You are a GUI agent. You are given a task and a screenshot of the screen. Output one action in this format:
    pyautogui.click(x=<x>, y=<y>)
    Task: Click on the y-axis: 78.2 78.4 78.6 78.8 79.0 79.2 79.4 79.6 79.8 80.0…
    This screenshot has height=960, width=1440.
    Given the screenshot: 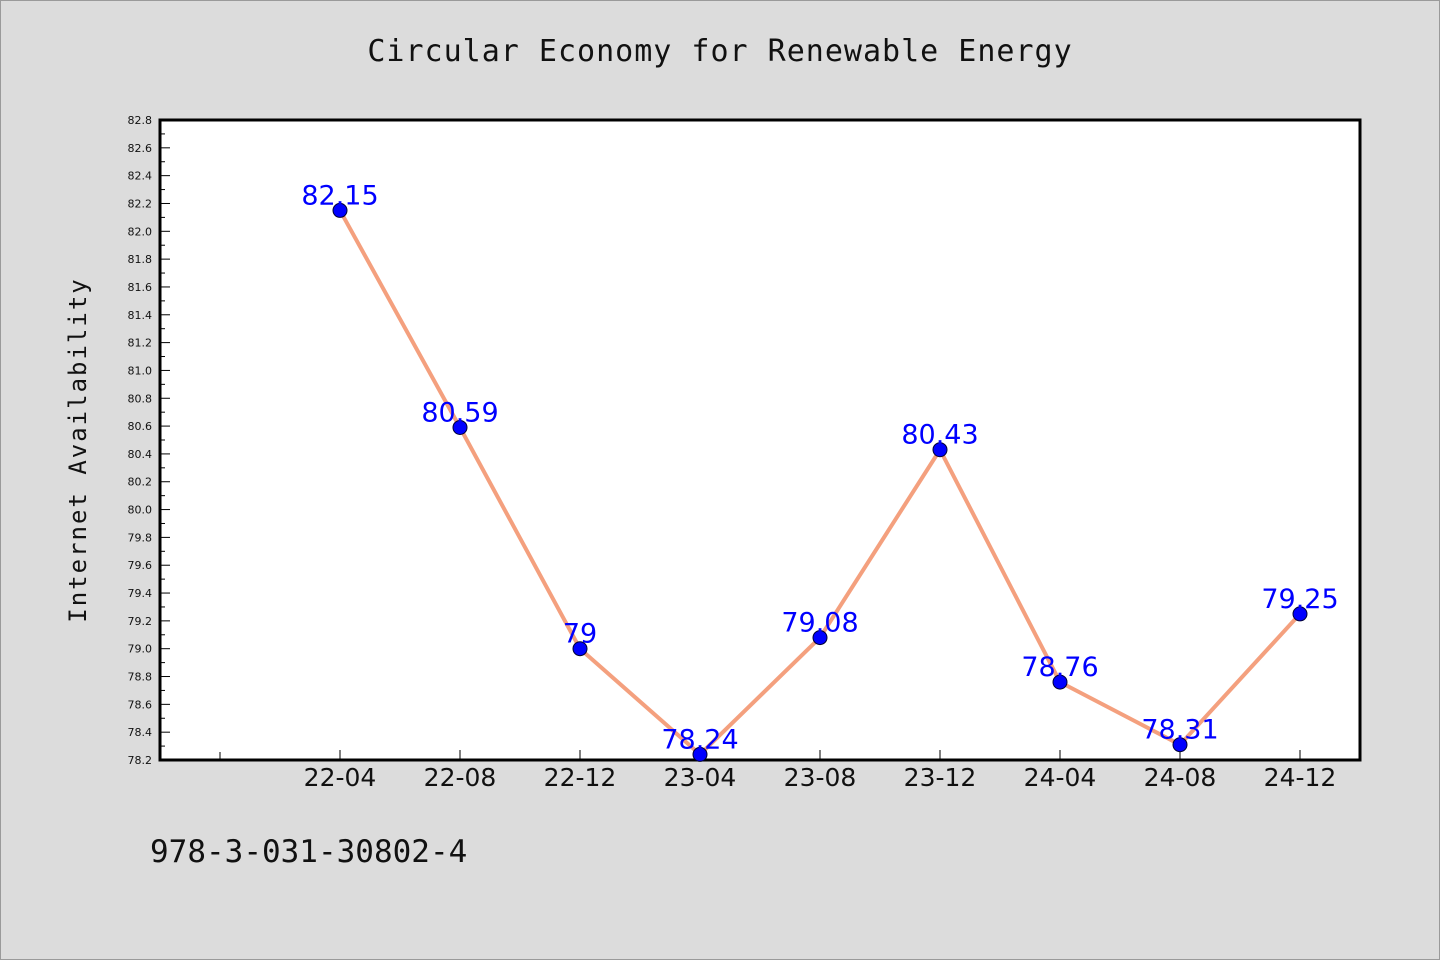 What is the action you would take?
    pyautogui.click(x=149, y=440)
    